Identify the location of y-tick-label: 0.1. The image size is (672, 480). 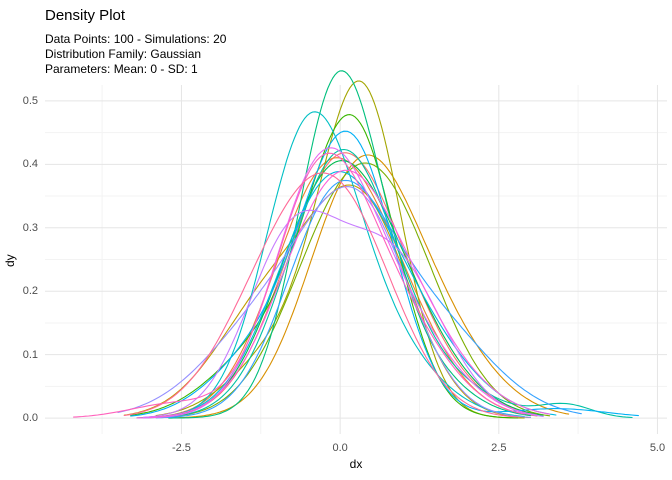
(30, 354).